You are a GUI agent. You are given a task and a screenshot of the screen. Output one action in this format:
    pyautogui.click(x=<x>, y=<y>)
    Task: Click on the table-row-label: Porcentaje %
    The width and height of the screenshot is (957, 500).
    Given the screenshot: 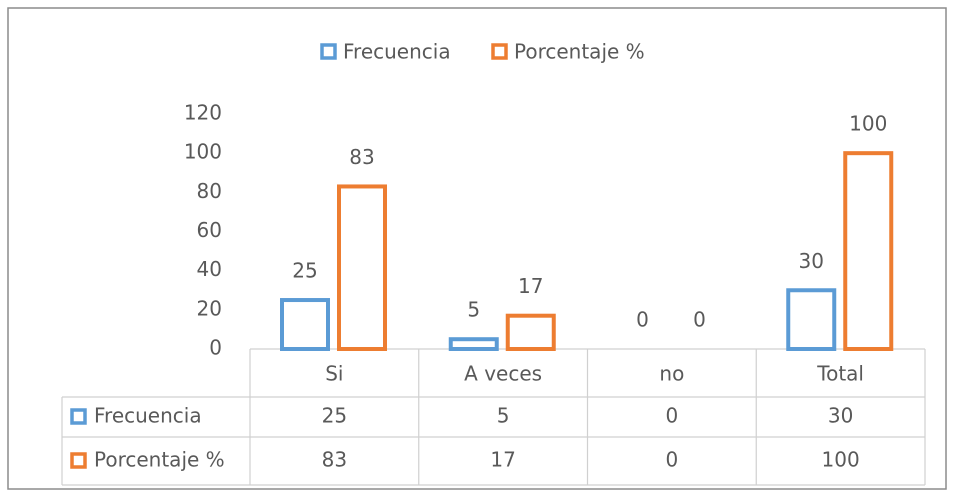 What is the action you would take?
    pyautogui.click(x=159, y=460)
    